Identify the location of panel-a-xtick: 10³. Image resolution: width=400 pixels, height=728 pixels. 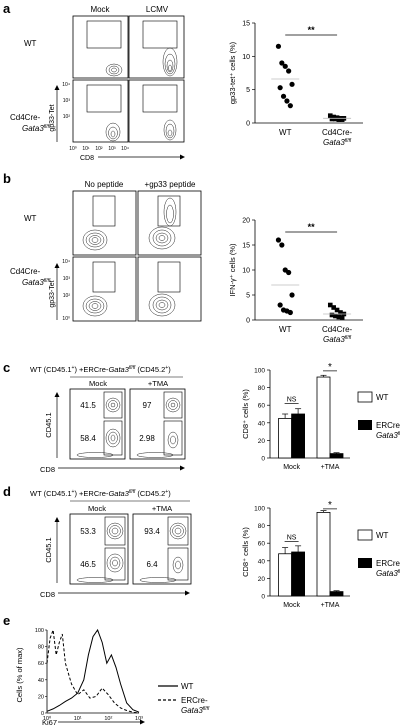
(112, 149).